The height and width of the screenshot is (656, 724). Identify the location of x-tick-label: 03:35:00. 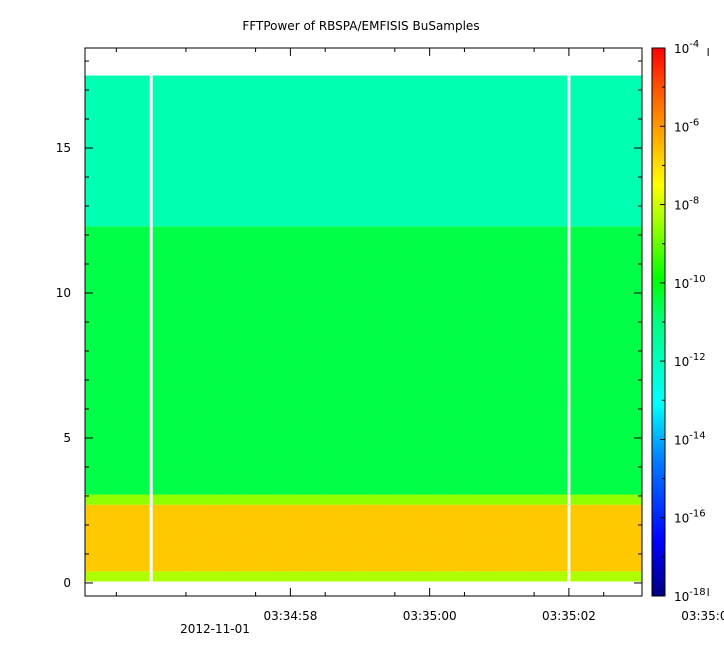
(430, 616).